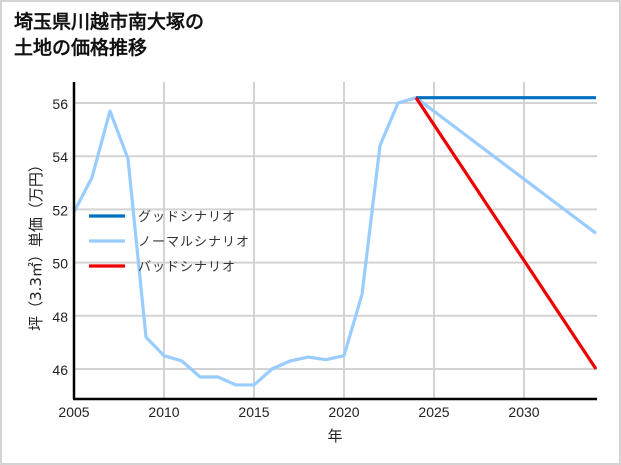 The height and width of the screenshot is (465, 621). I want to click on y-axis-label: 坪（3.3㎡）単価（万円）, so click(36, 244).